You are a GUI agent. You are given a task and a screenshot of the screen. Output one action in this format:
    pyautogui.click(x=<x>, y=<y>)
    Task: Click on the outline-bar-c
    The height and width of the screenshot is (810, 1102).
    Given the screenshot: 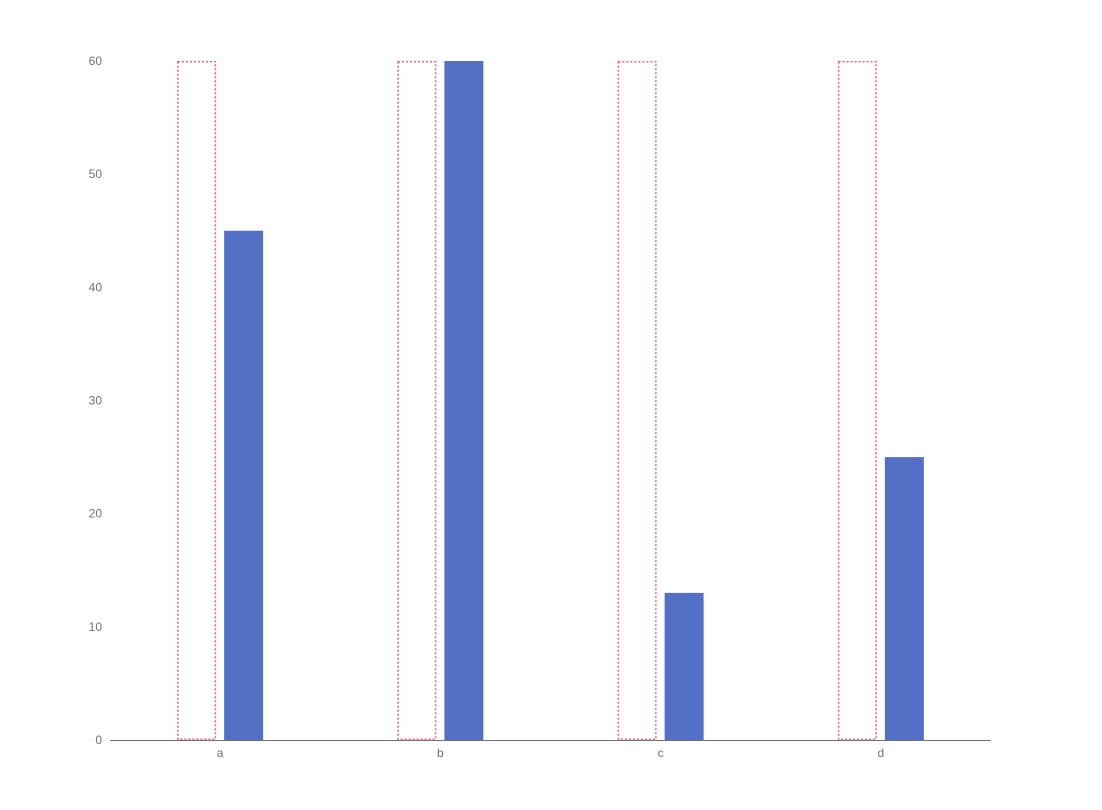 What is the action you would take?
    pyautogui.click(x=637, y=400)
    